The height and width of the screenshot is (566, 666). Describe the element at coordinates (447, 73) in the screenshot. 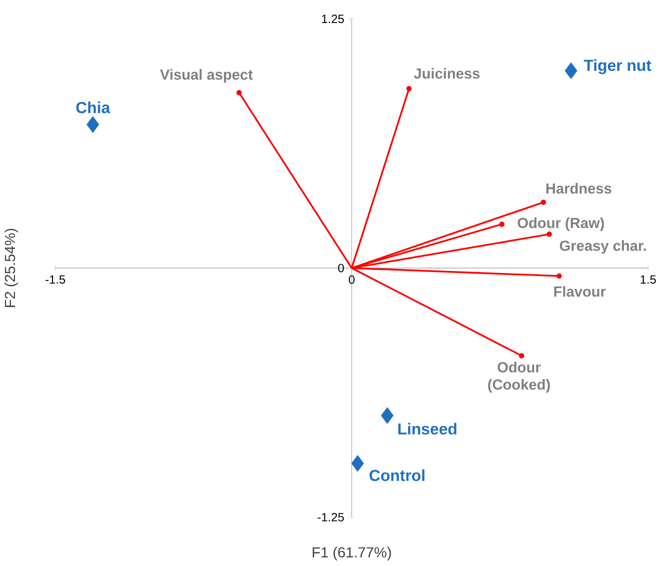

I see `annotation: Juiciness` at that location.